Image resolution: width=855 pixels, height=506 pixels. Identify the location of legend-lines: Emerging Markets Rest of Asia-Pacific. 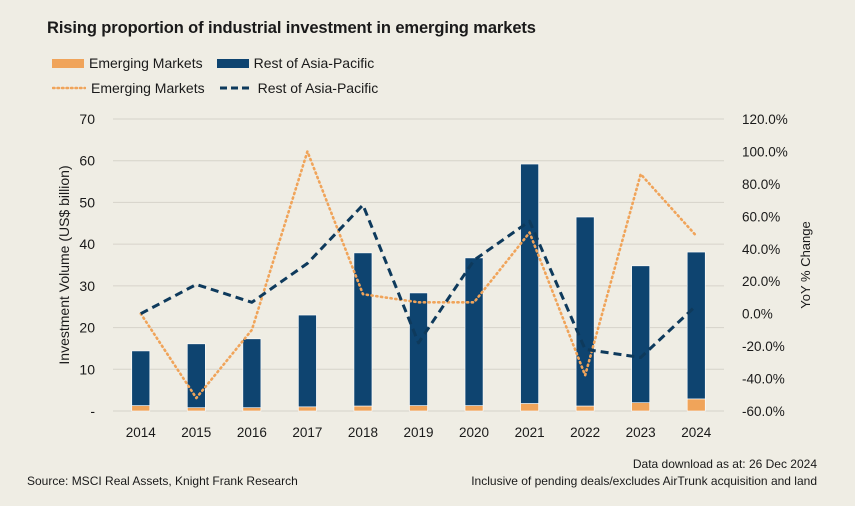
(222, 88).